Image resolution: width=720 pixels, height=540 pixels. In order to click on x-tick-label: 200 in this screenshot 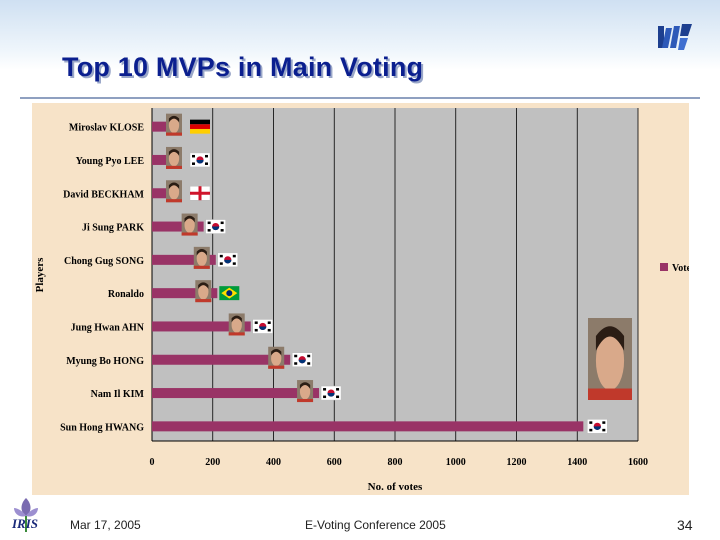, I will do `click(212, 462)`.